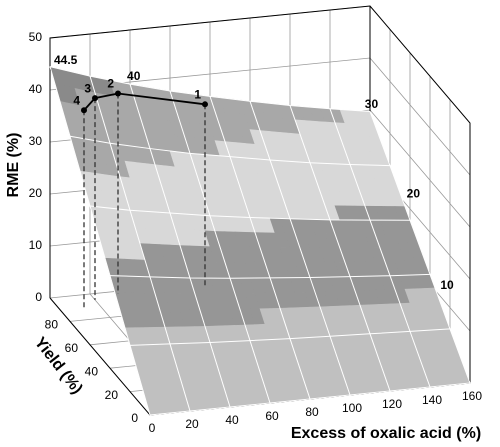 The width and height of the screenshot is (500, 447). What do you see at coordinates (36, 141) in the screenshot?
I see `z-tick-label: 30` at bounding box center [36, 141].